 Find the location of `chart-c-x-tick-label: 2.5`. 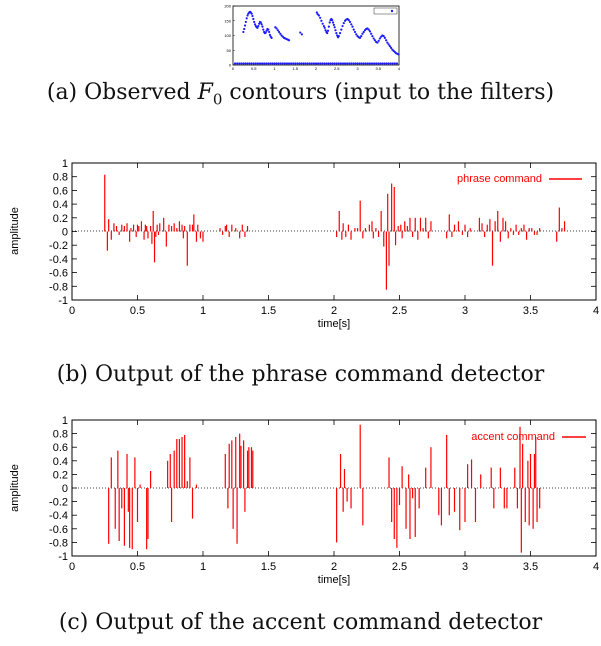

chart-c-x-tick-label: 2.5 is located at coordinates (399, 567).